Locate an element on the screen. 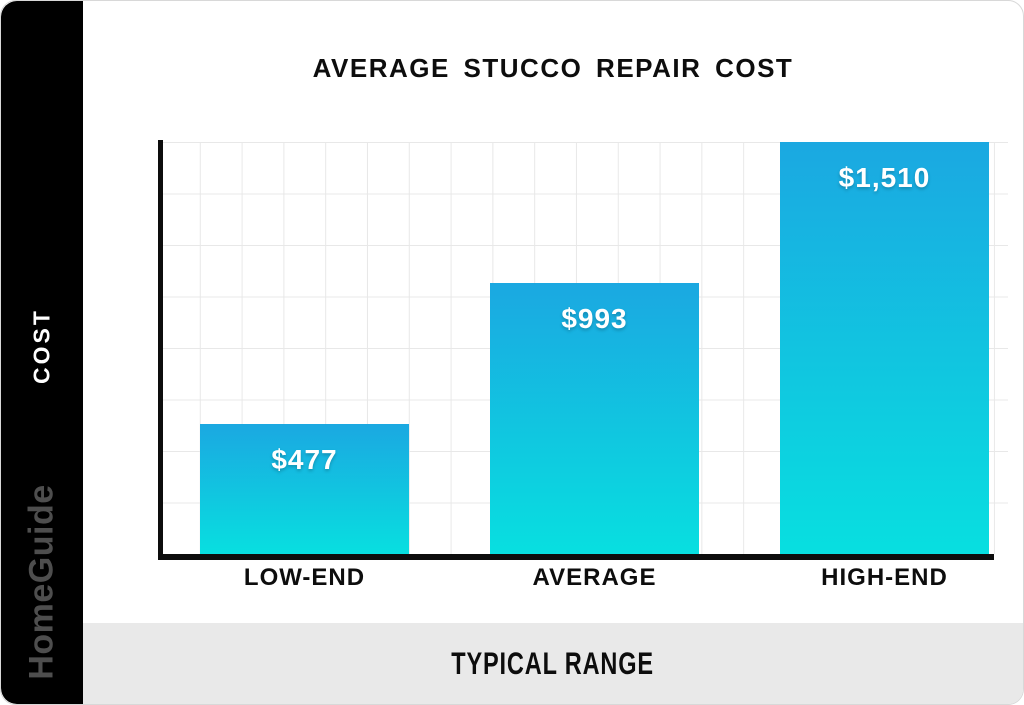 This screenshot has width=1024, height=705. bar-value-label-high-end: $1,510 is located at coordinates (884, 177).